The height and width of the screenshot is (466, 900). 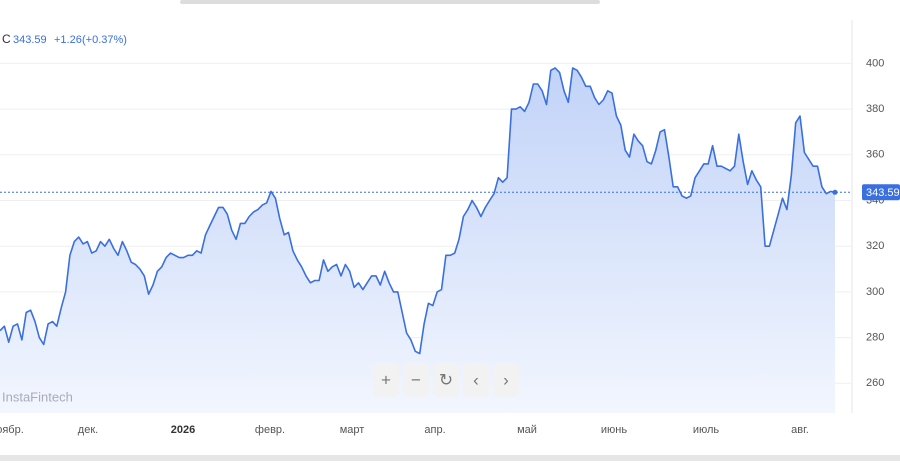 What do you see at coordinates (614, 430) in the screenshot?
I see `x-tick-label: июнь` at bounding box center [614, 430].